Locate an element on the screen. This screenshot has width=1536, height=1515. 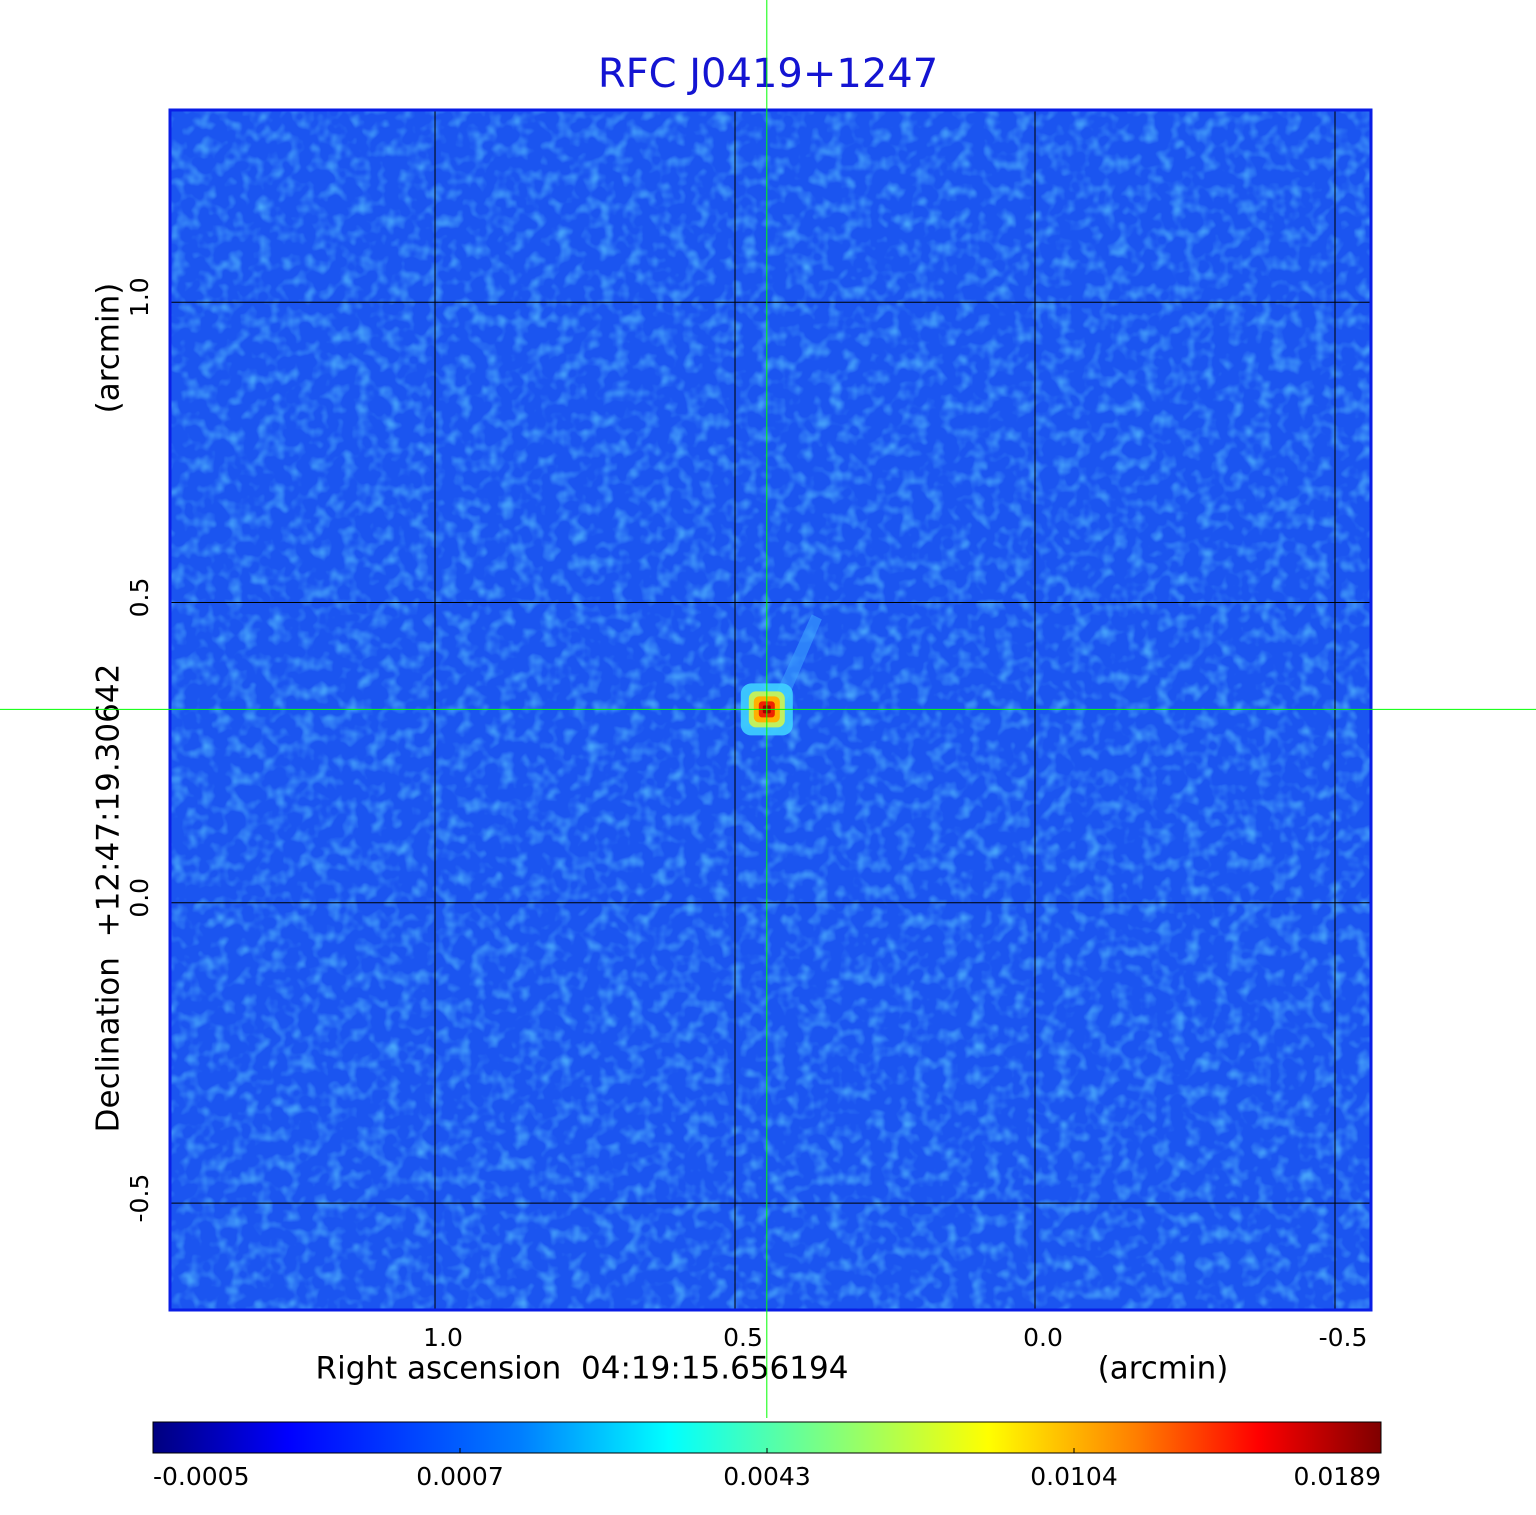
colorbar-tick-label: 0.0043 is located at coordinates (766, 1476).